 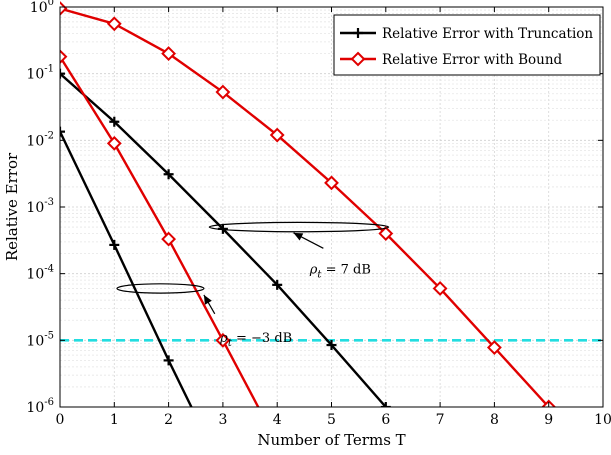 I want to click on legend-label: Relative Error with Truncation, so click(x=487, y=34).